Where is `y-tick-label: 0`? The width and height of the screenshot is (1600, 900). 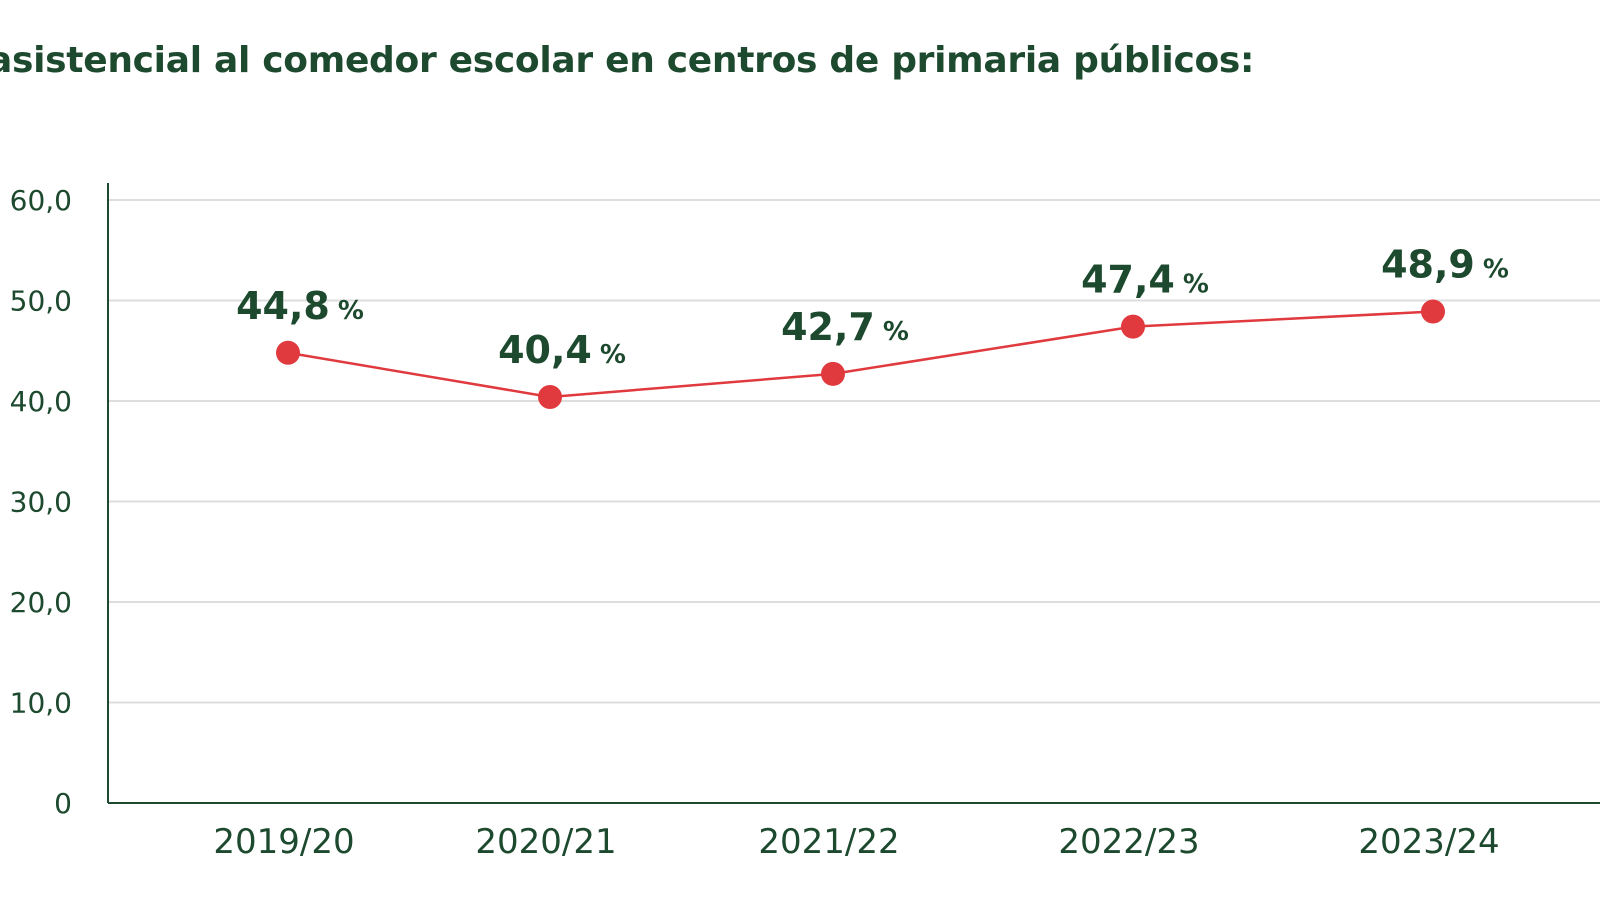 y-tick-label: 0 is located at coordinates (63, 803).